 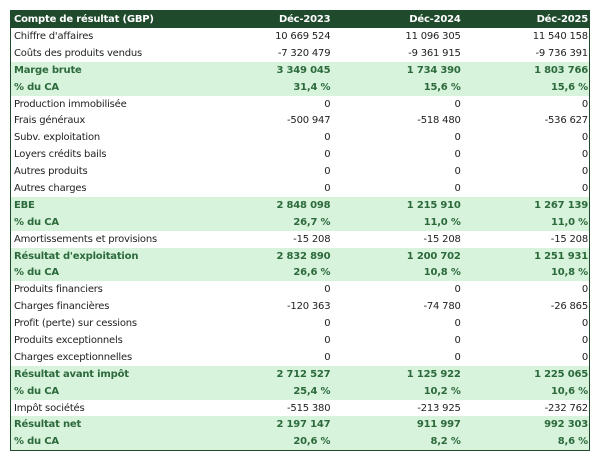 I want to click on cell-value: 31,4 %, so click(x=312, y=87).